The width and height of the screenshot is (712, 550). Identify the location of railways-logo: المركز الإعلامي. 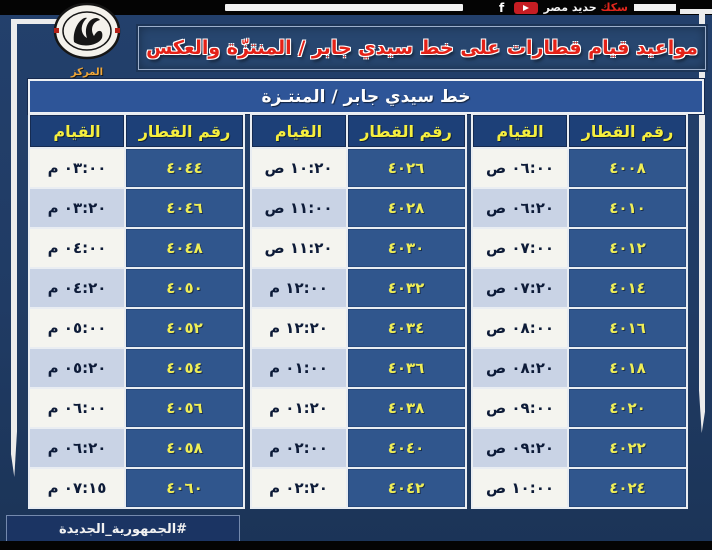
(87, 45).